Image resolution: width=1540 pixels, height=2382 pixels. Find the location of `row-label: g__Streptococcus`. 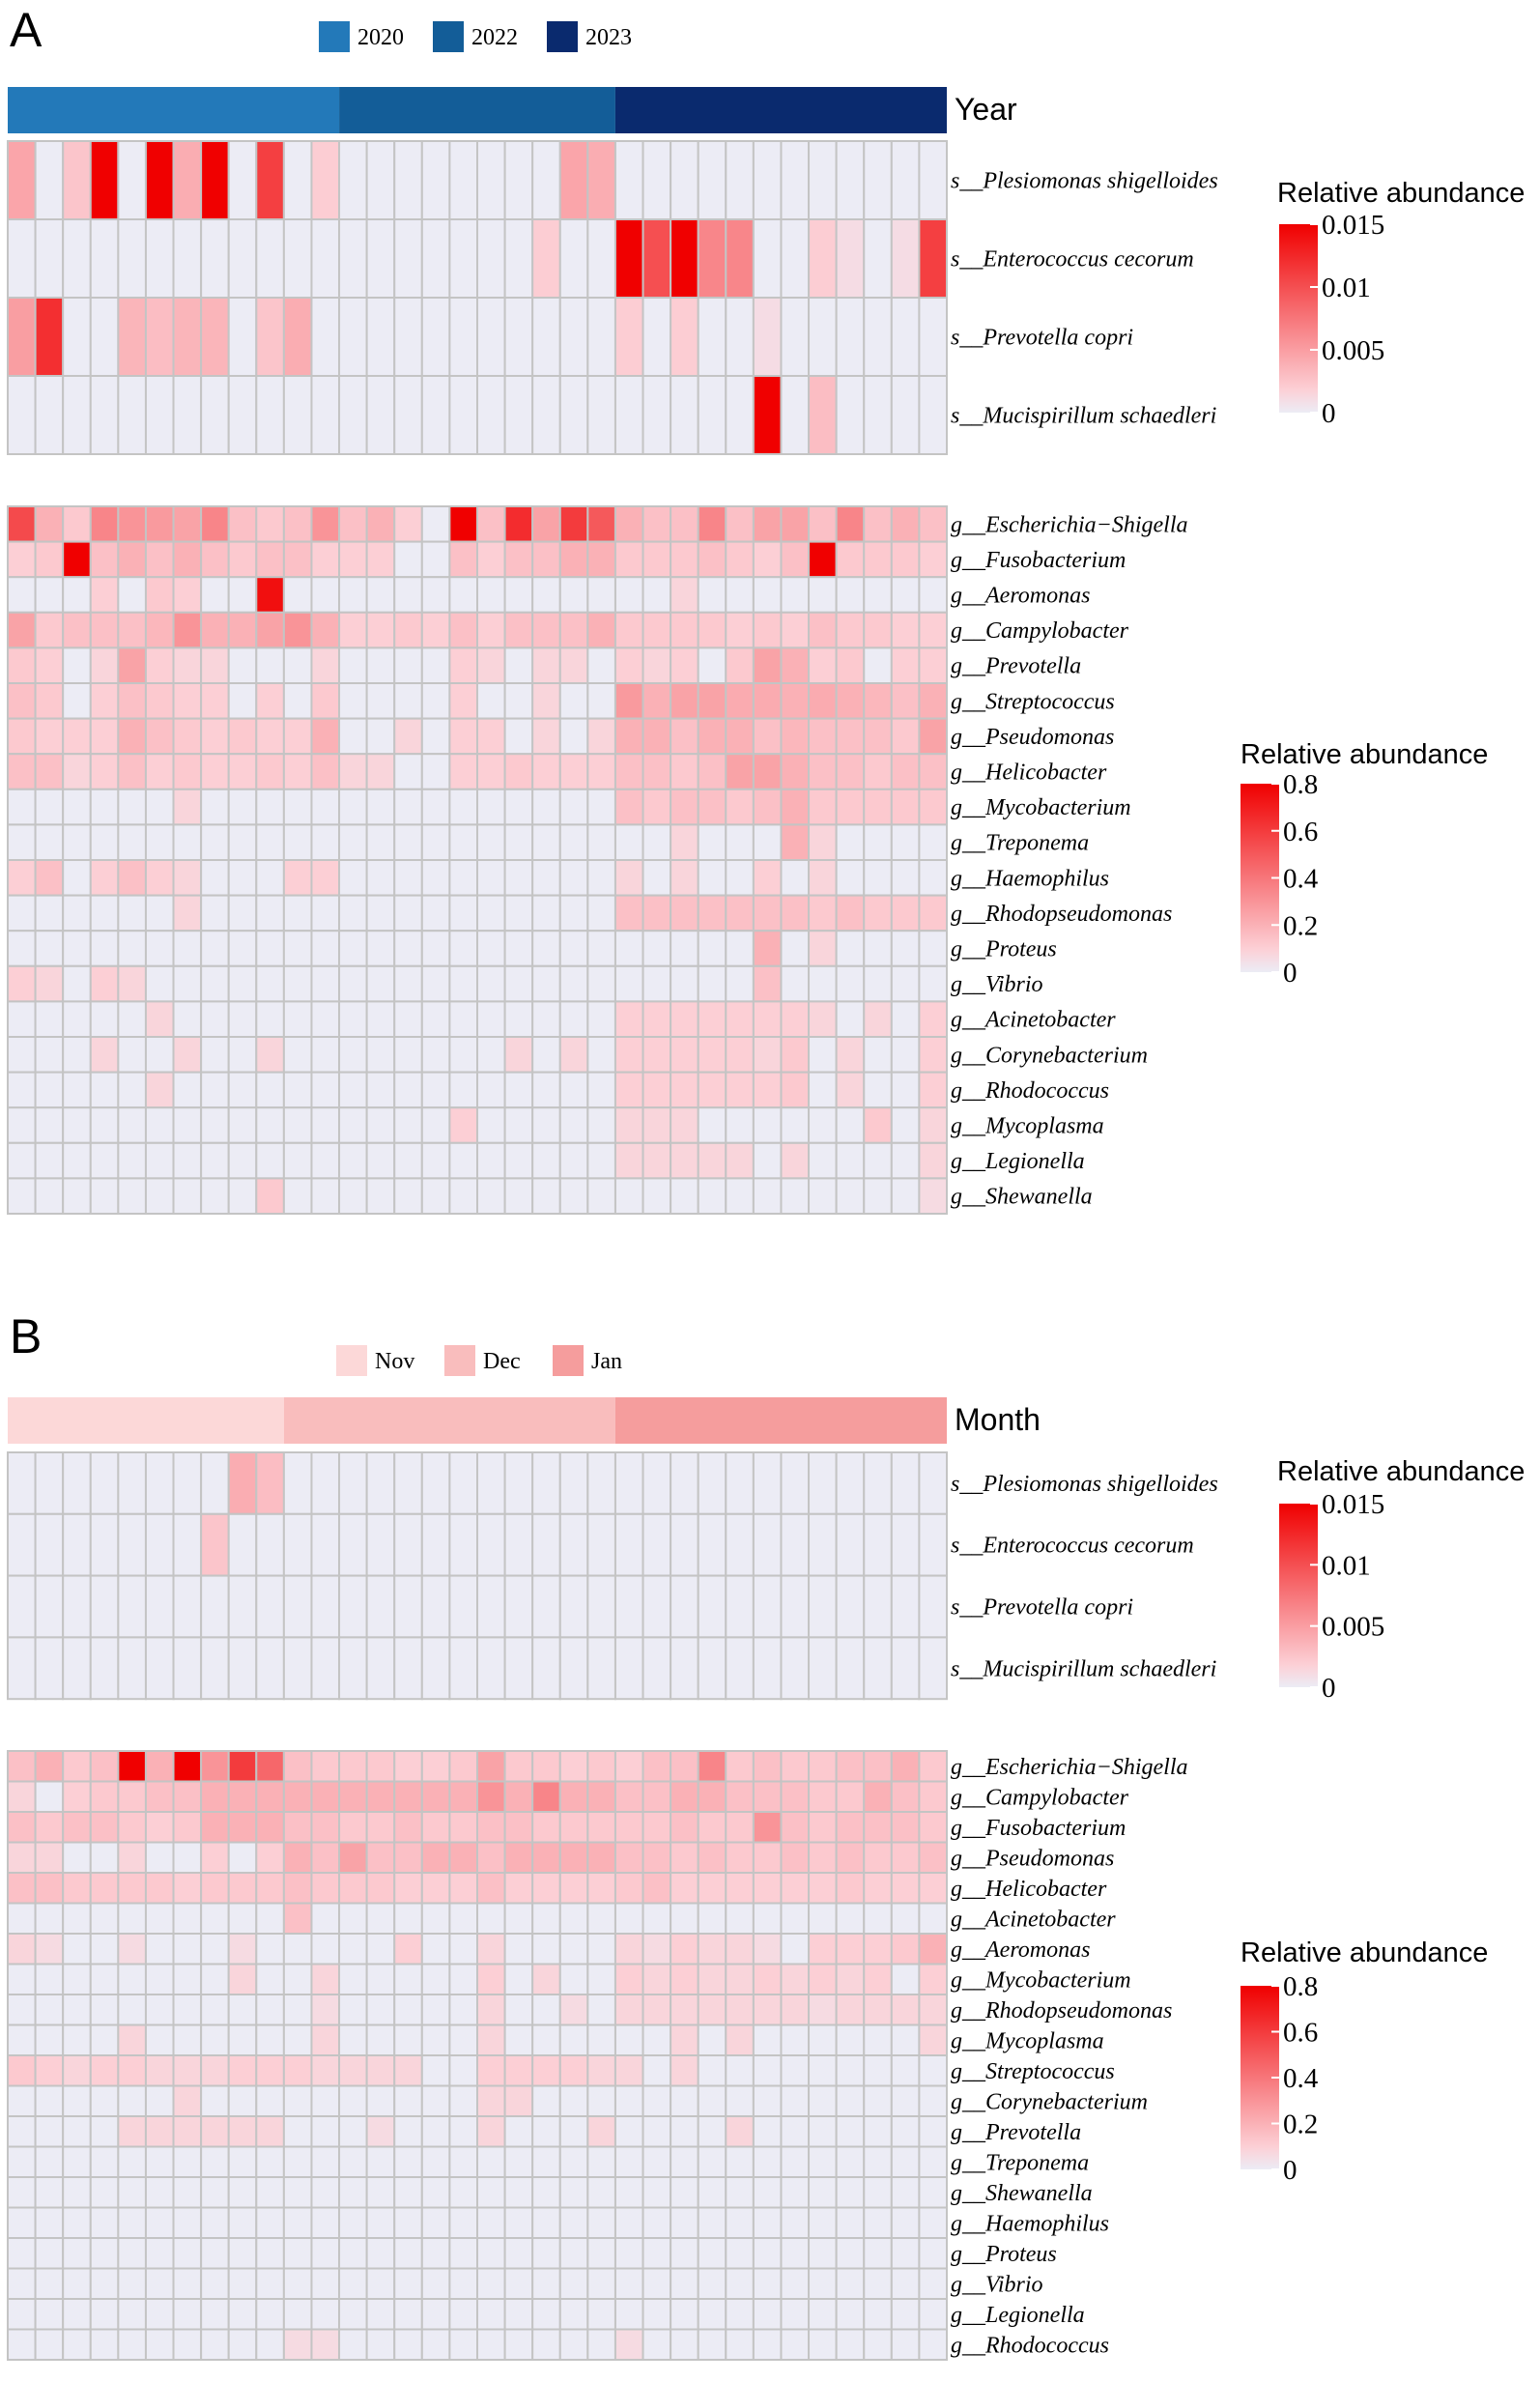

row-label: g__Streptococcus is located at coordinates (1033, 701).